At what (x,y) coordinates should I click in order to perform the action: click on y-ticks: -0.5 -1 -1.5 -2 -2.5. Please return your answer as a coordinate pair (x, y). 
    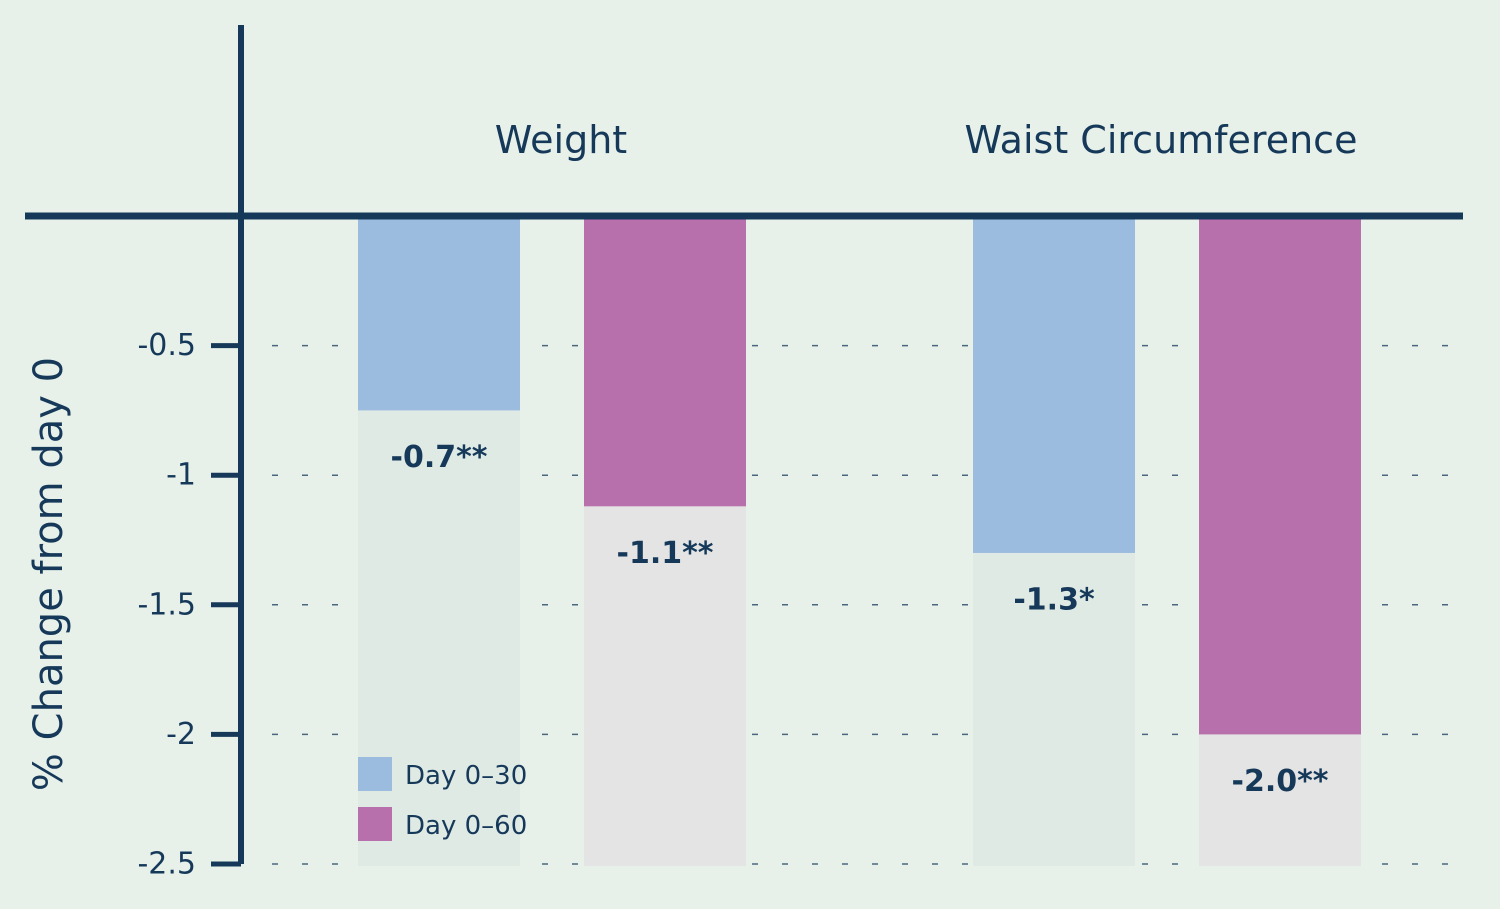
    Looking at the image, I should click on (189, 605).